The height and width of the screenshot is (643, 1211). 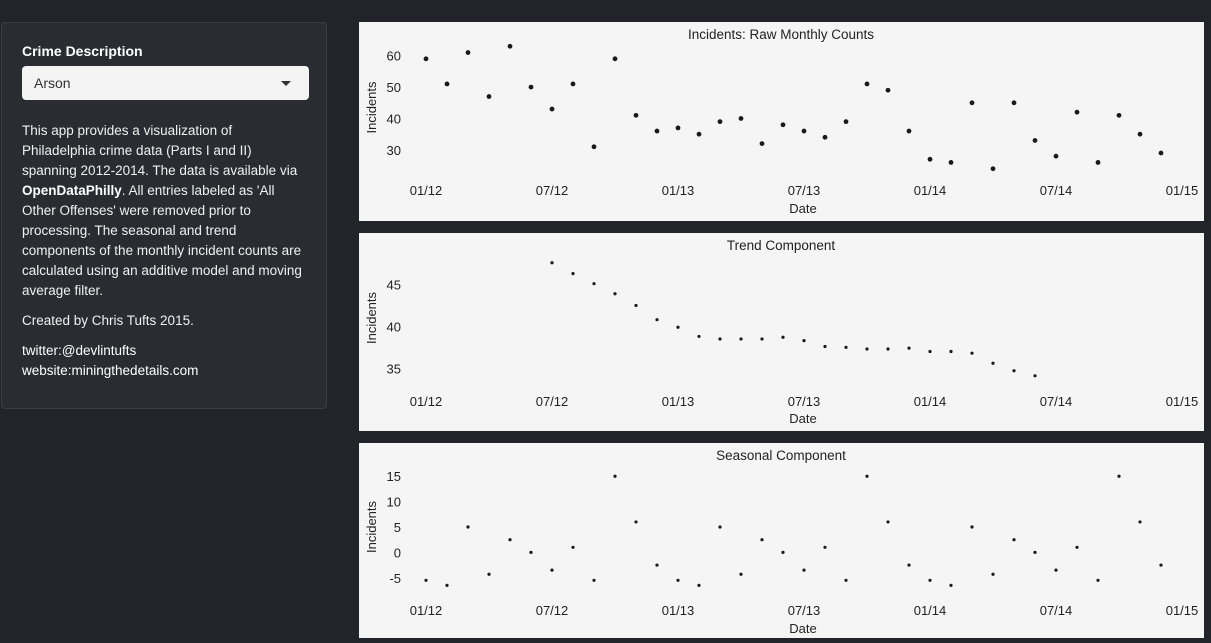 I want to click on y-tick-label: 0, so click(x=397, y=552).